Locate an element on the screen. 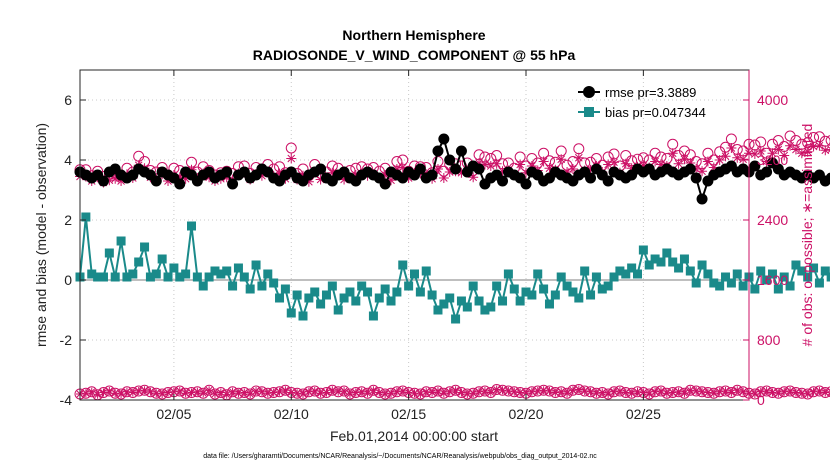 This screenshot has height=470, width=830. possible-obs-point is located at coordinates (827, 140).